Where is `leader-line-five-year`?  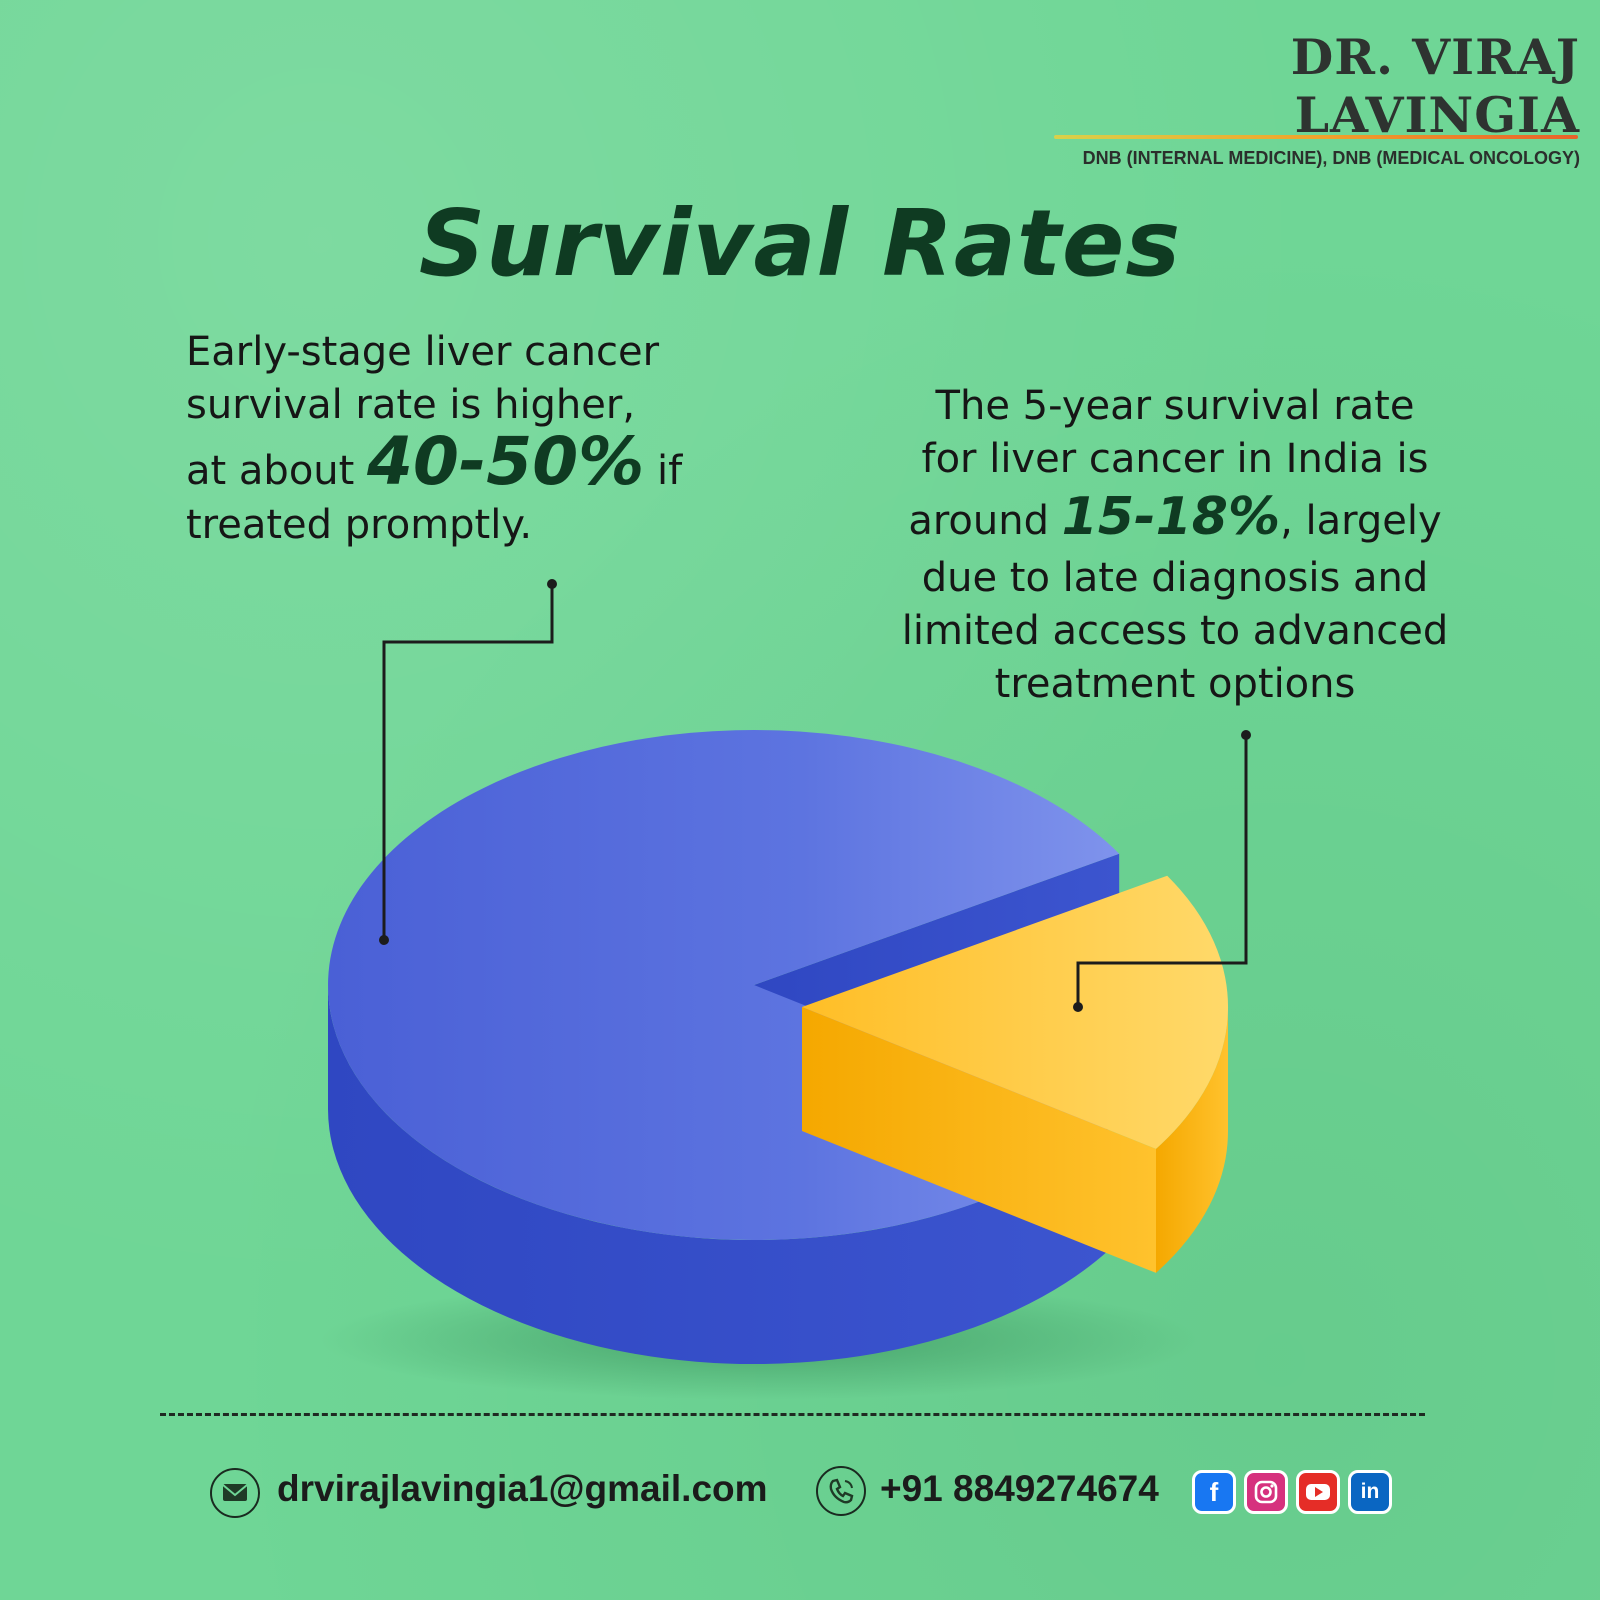 leader-line-five-year is located at coordinates (1162, 871).